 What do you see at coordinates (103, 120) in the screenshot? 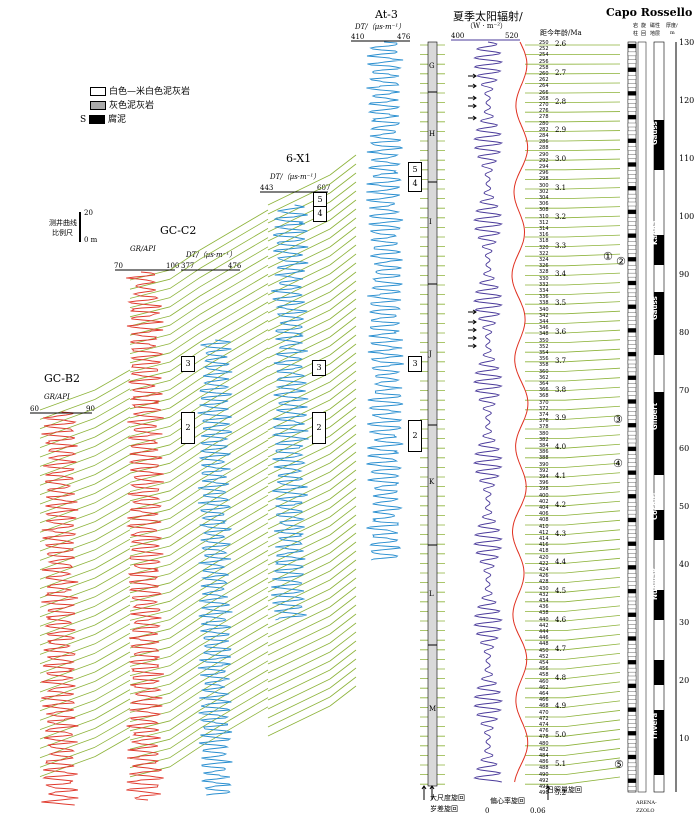
I see `legend-sapropel: S 腐泥` at bounding box center [103, 120].